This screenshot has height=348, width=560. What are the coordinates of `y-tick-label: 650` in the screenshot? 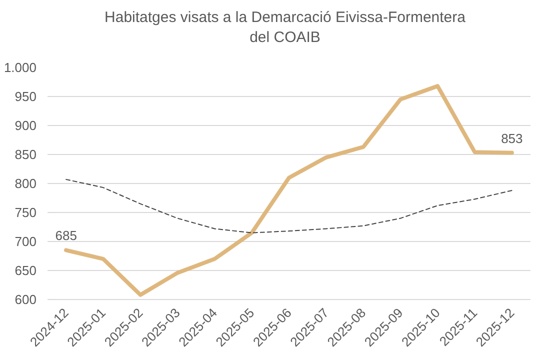 It's located at (25, 270).